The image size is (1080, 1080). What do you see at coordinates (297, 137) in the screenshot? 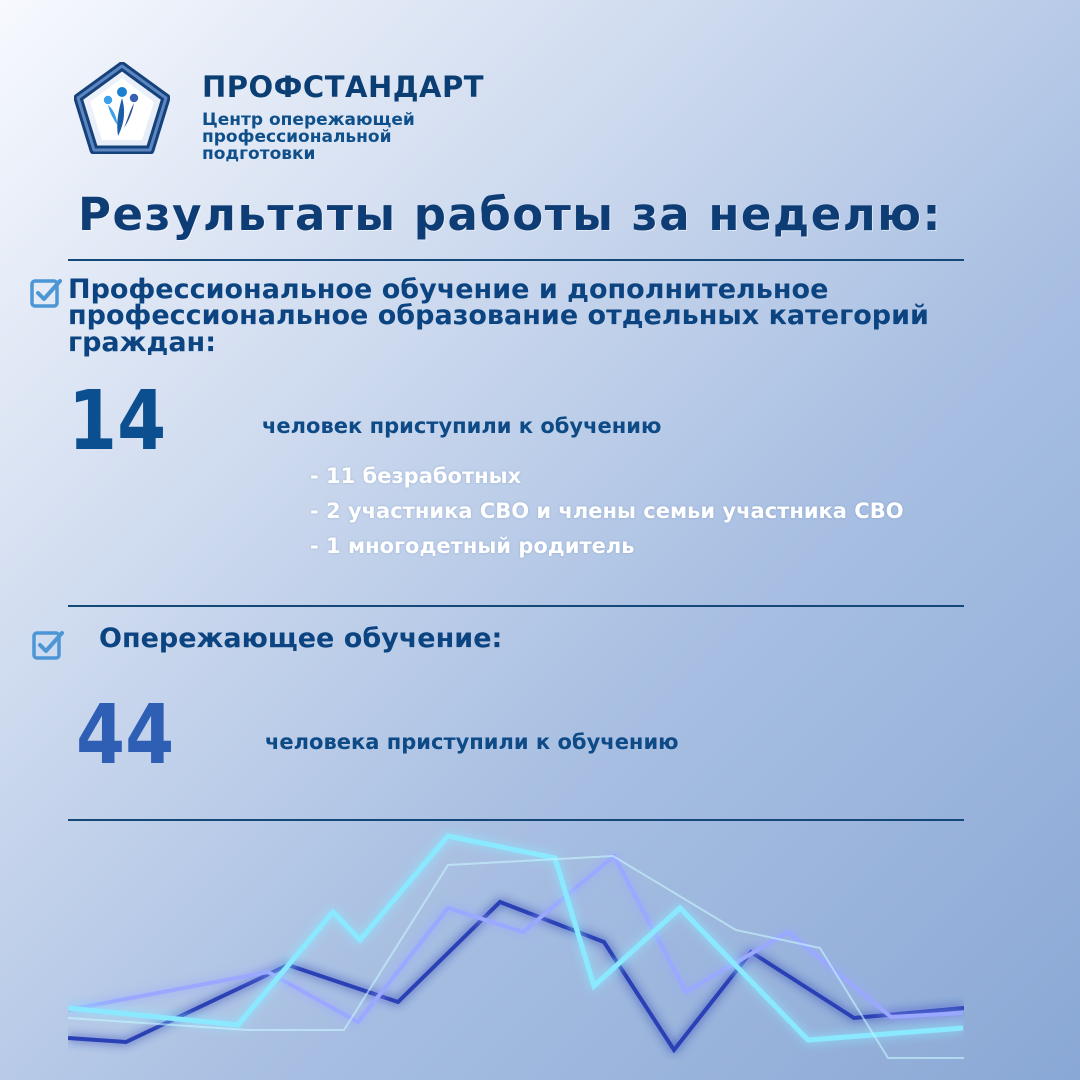
I see `brand-subtitle-line: профессиональной` at bounding box center [297, 137].